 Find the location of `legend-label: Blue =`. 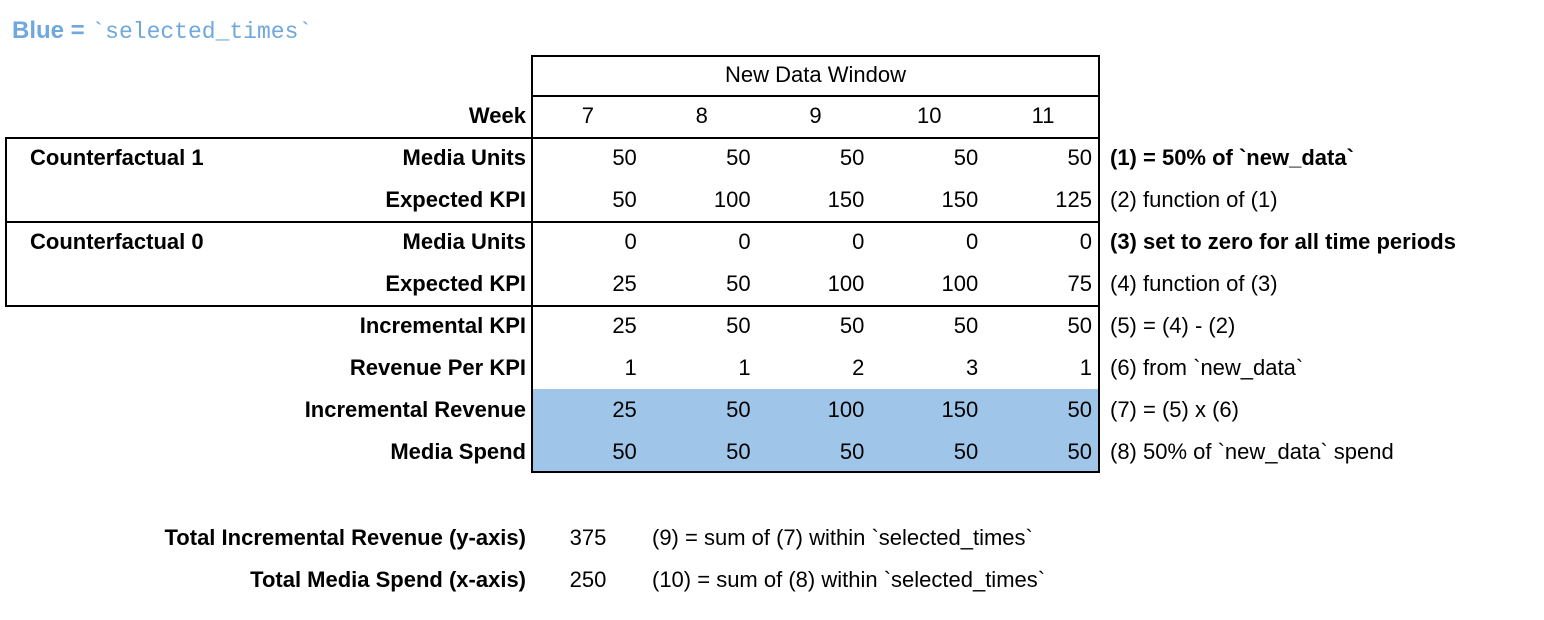

legend-label: Blue = is located at coordinates (52, 30).